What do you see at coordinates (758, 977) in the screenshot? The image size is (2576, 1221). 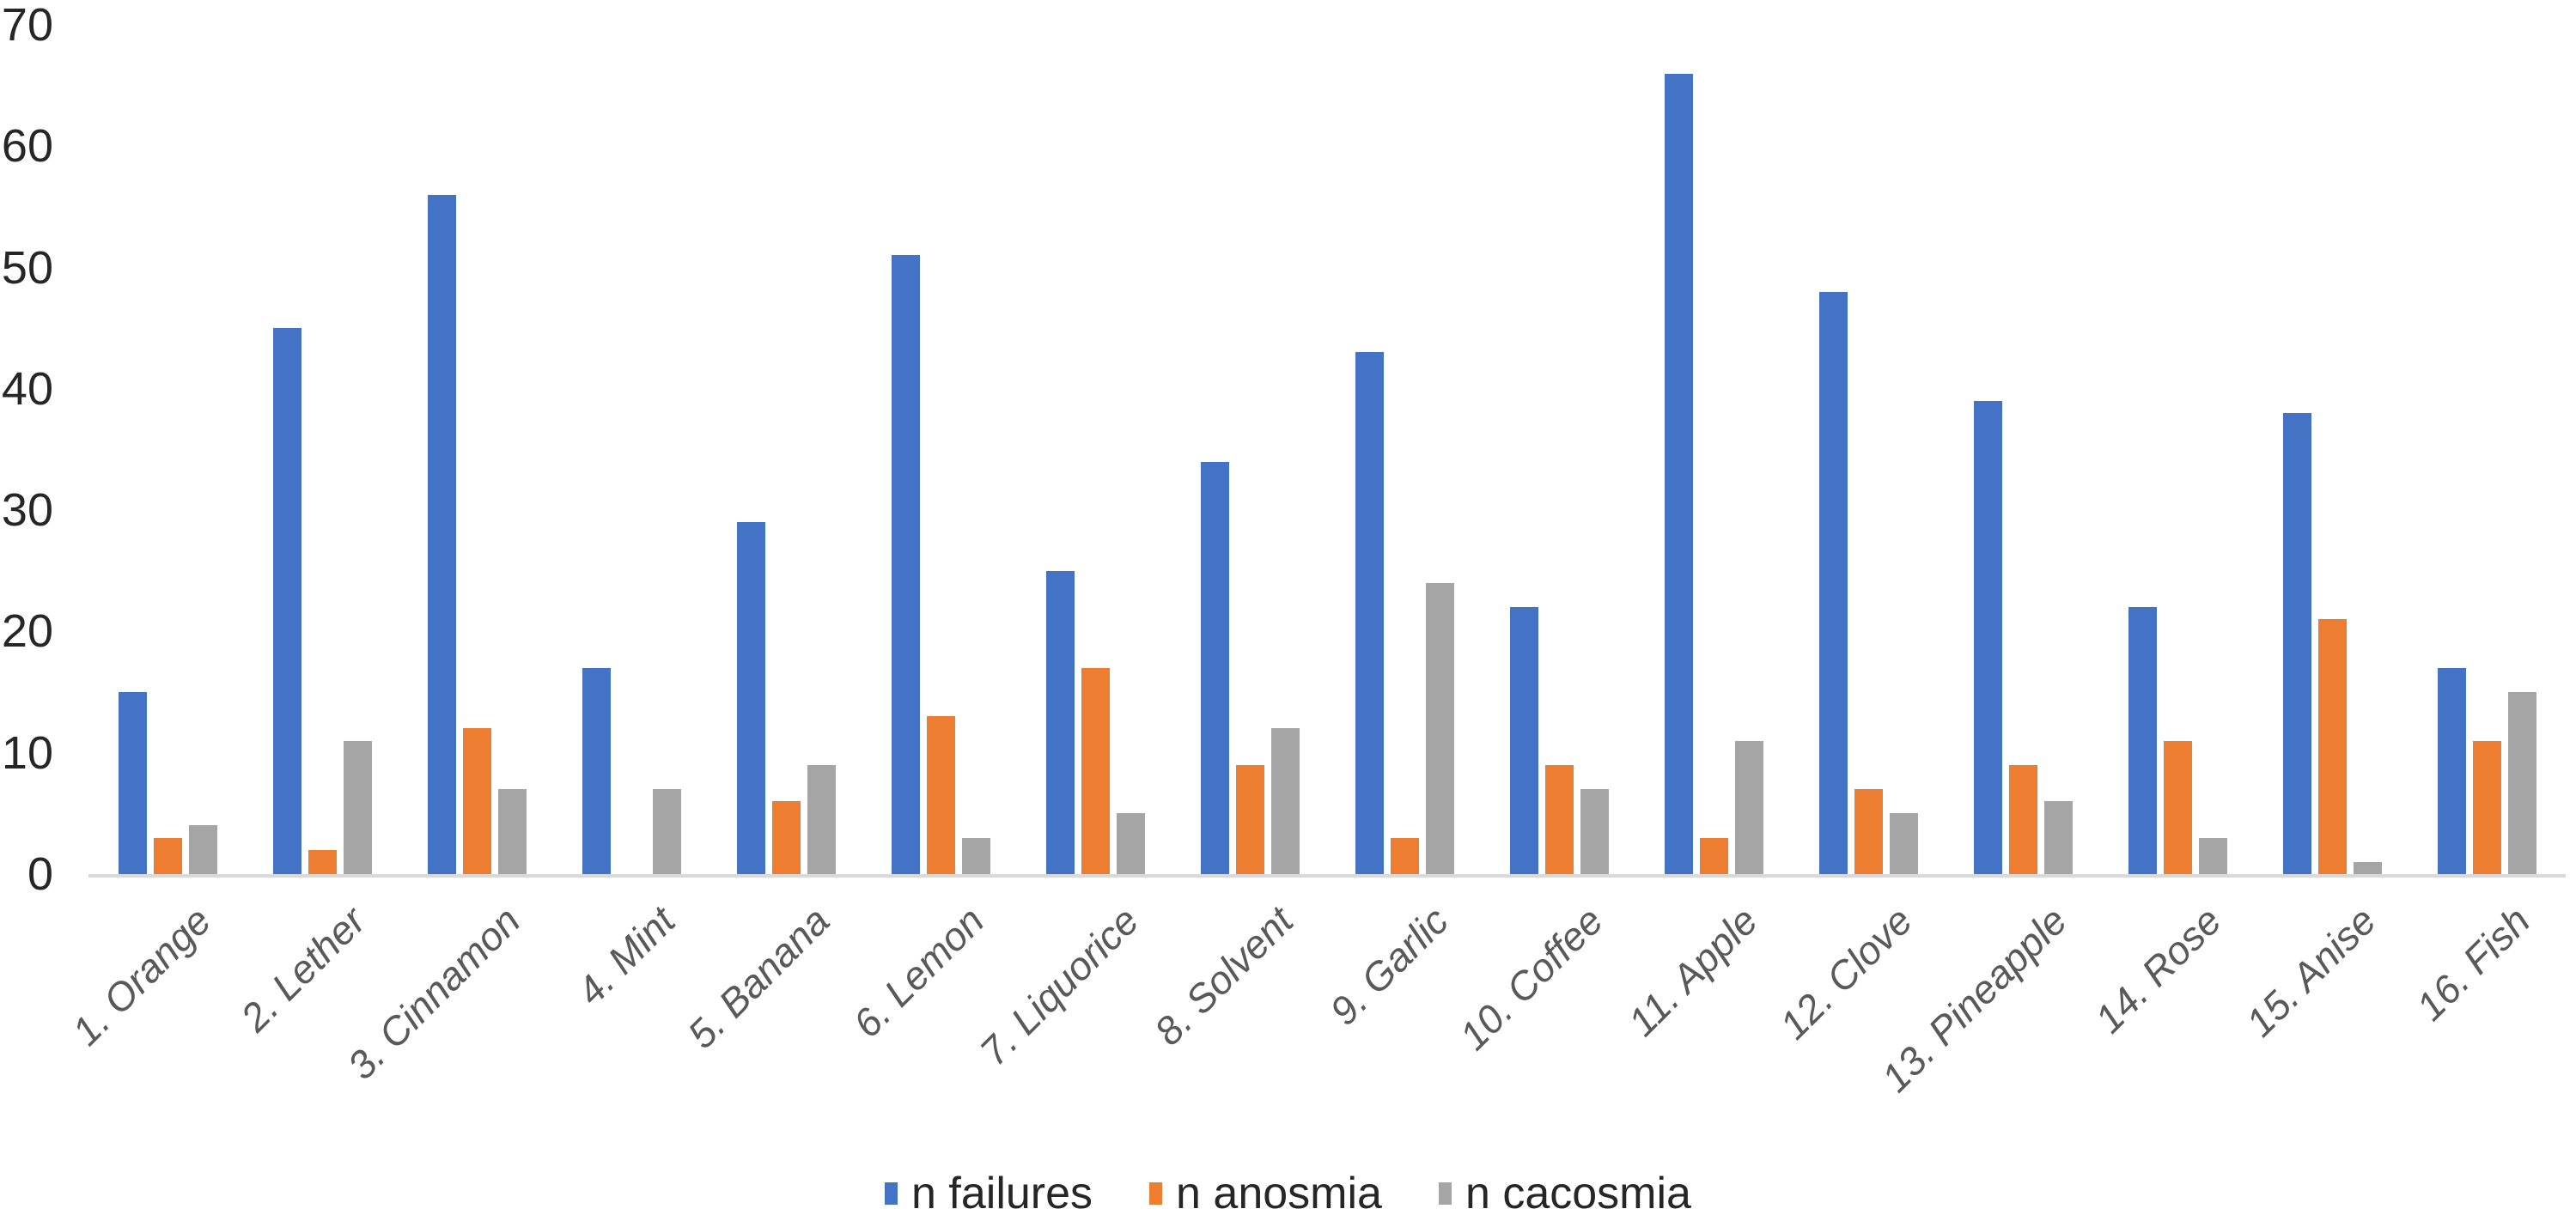 I see `x-axis-label-5: 5. Banana` at bounding box center [758, 977].